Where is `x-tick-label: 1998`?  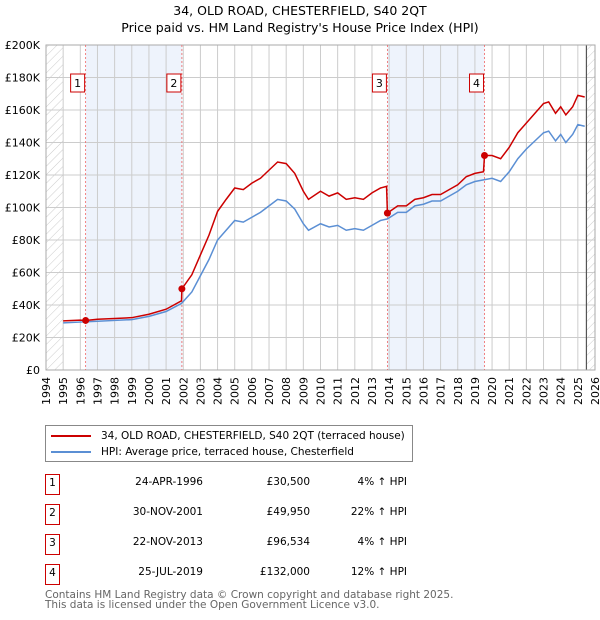
x-tick-label: 1998 is located at coordinates (115, 391).